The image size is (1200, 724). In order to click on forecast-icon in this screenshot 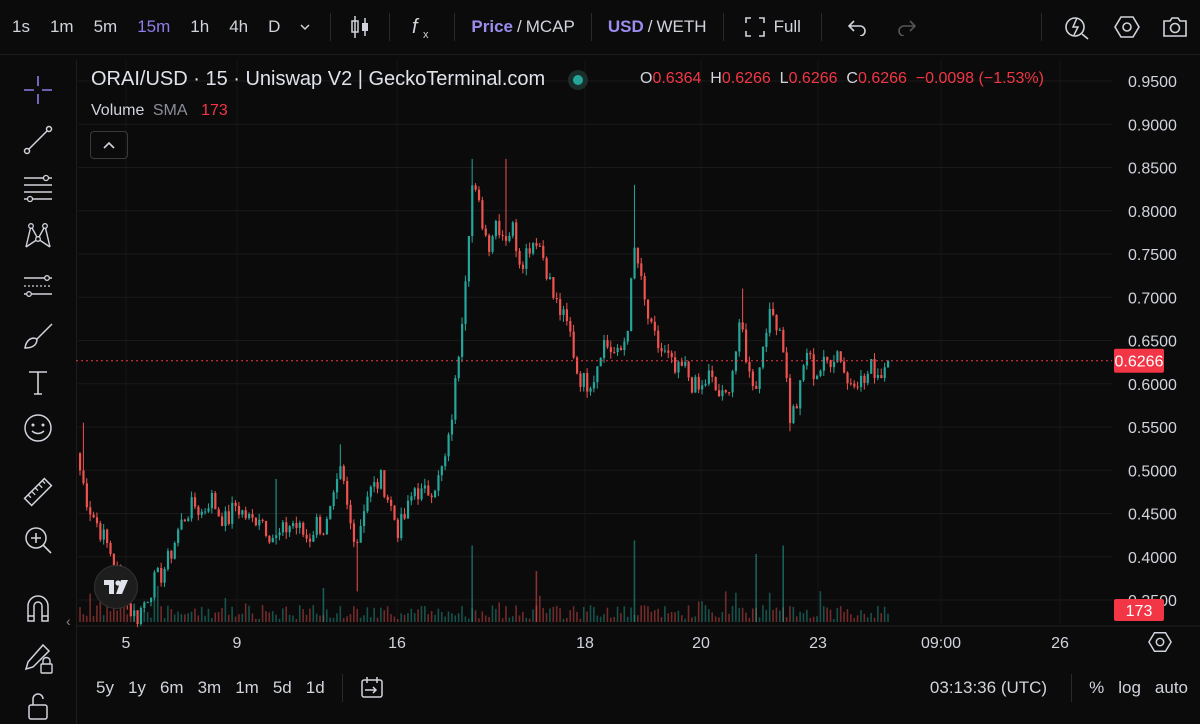, I will do `click(38, 286)`.